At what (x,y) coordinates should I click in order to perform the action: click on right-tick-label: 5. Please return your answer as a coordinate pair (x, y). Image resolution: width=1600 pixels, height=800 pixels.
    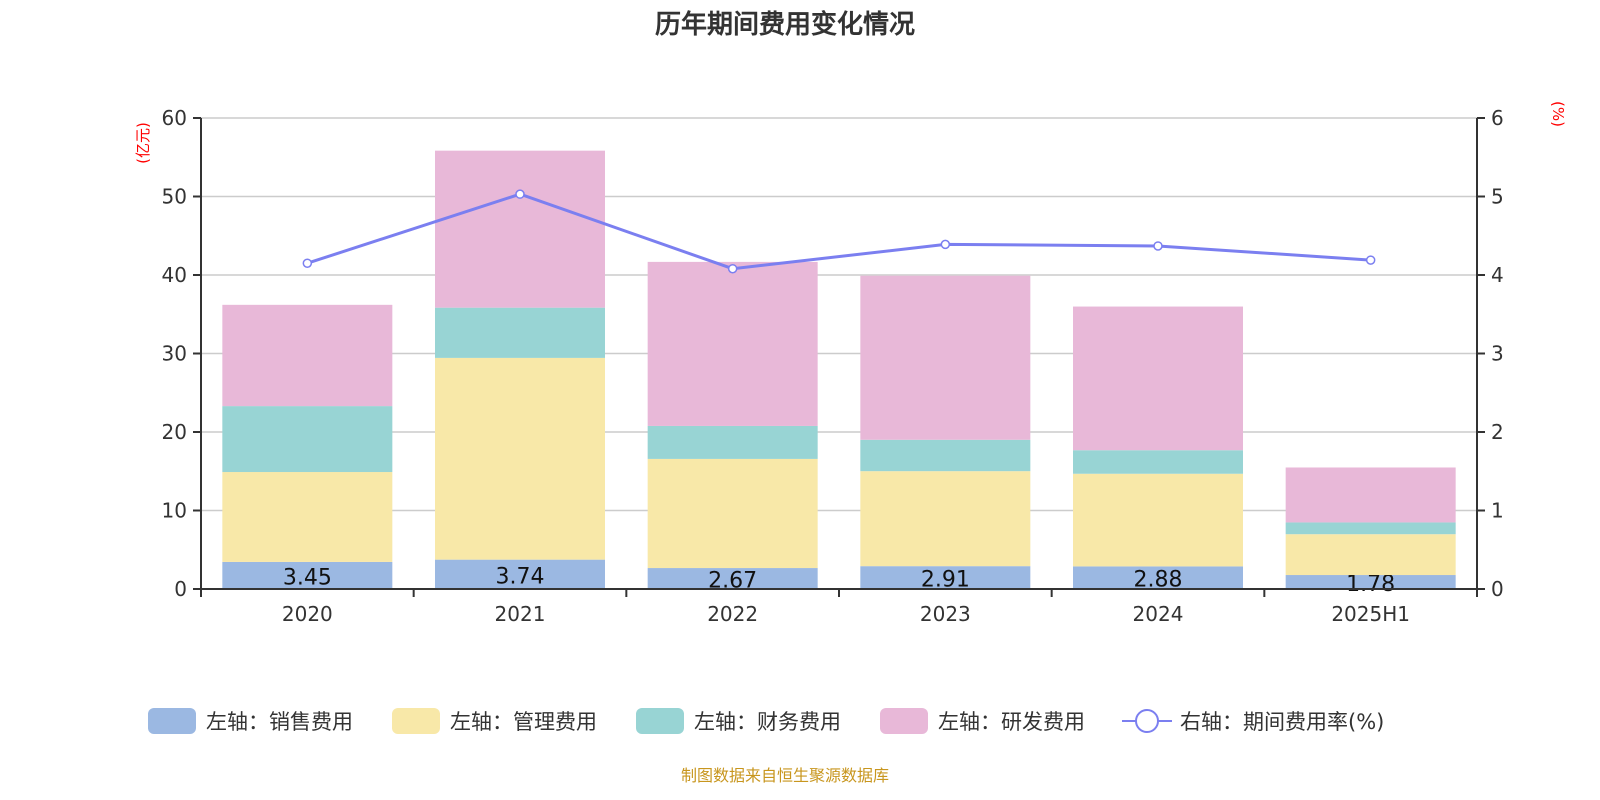
    Looking at the image, I should click on (1497, 197).